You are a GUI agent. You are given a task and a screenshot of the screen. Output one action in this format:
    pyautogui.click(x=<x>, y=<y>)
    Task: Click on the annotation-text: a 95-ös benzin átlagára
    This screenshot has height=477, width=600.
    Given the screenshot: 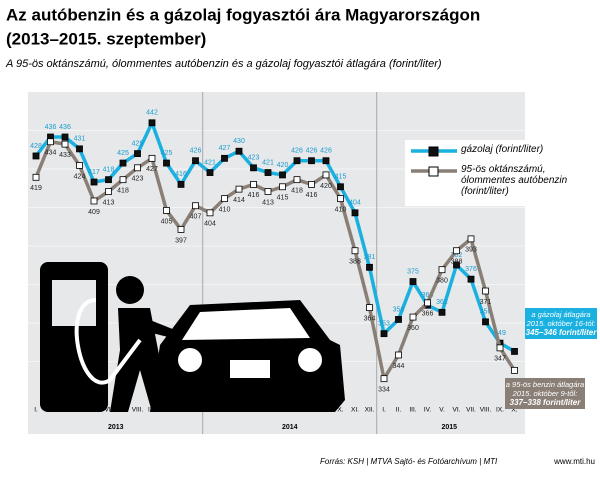 What is the action you would take?
    pyautogui.click(x=545, y=384)
    